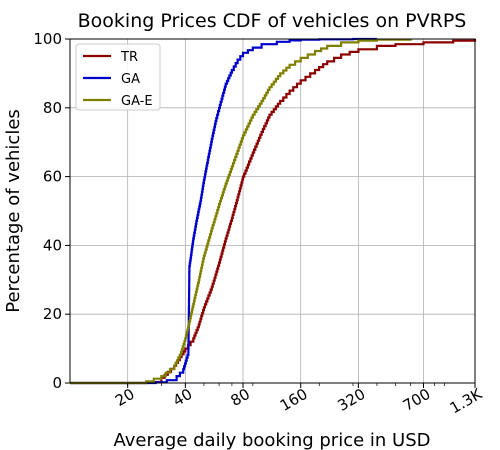 This screenshot has width=500, height=450. Describe the element at coordinates (129, 57) in the screenshot. I see `legend-label-tr: TR` at that location.